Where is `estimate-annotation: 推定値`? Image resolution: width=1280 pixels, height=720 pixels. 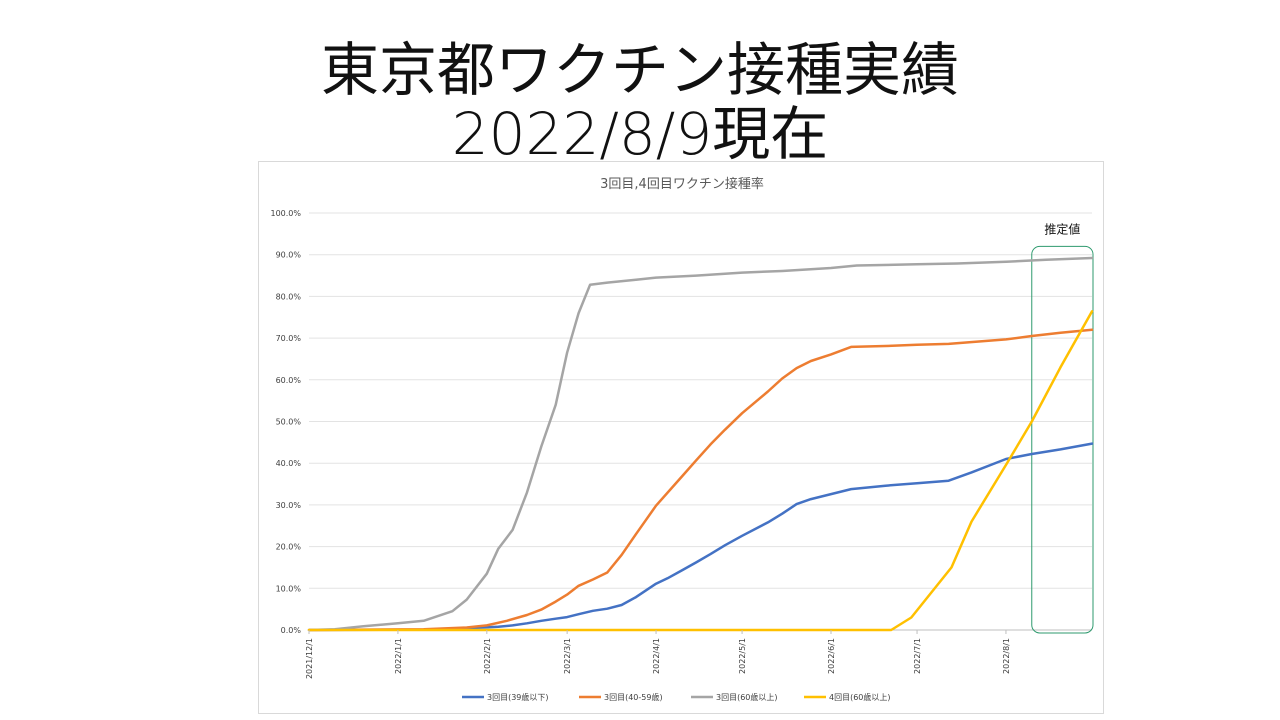 estimate-annotation: 推定値 is located at coordinates (1062, 427).